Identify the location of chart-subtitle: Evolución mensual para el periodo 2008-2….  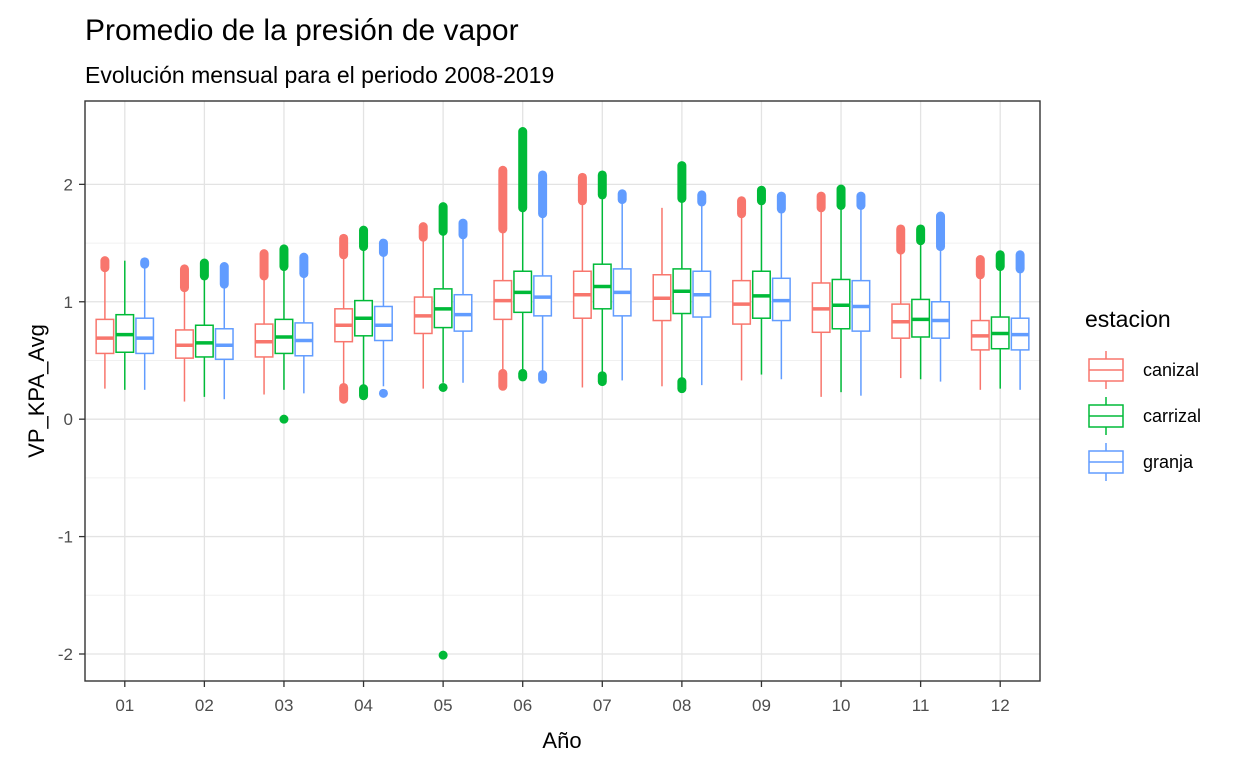
(319, 75).